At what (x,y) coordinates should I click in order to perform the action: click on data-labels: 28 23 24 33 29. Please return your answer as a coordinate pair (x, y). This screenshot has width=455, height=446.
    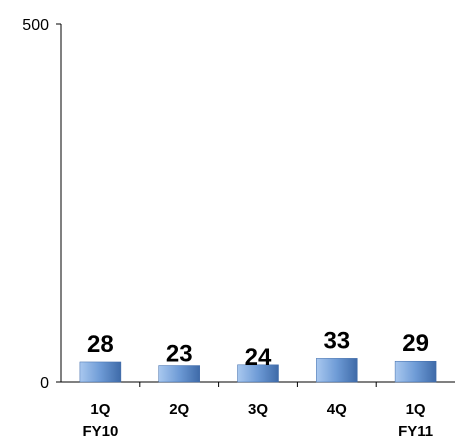
    Looking at the image, I should click on (258, 348).